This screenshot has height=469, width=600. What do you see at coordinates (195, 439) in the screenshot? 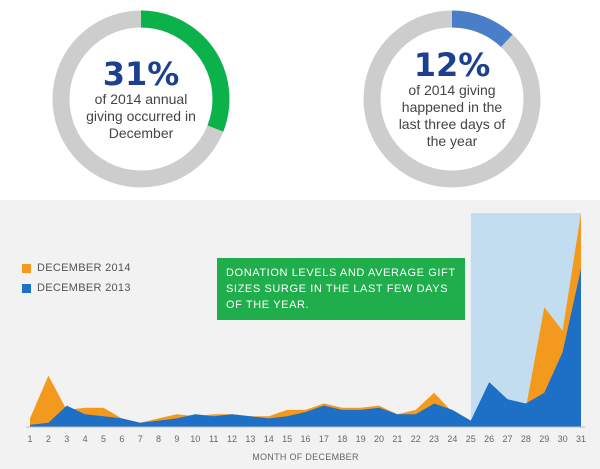
I see `x-tick-label: 10` at bounding box center [195, 439].